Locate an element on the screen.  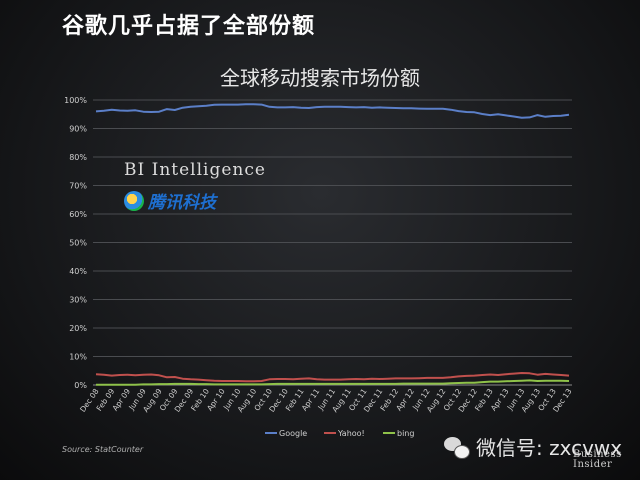
chart-title: 全球移动搜索市场份额 is located at coordinates (320, 78).